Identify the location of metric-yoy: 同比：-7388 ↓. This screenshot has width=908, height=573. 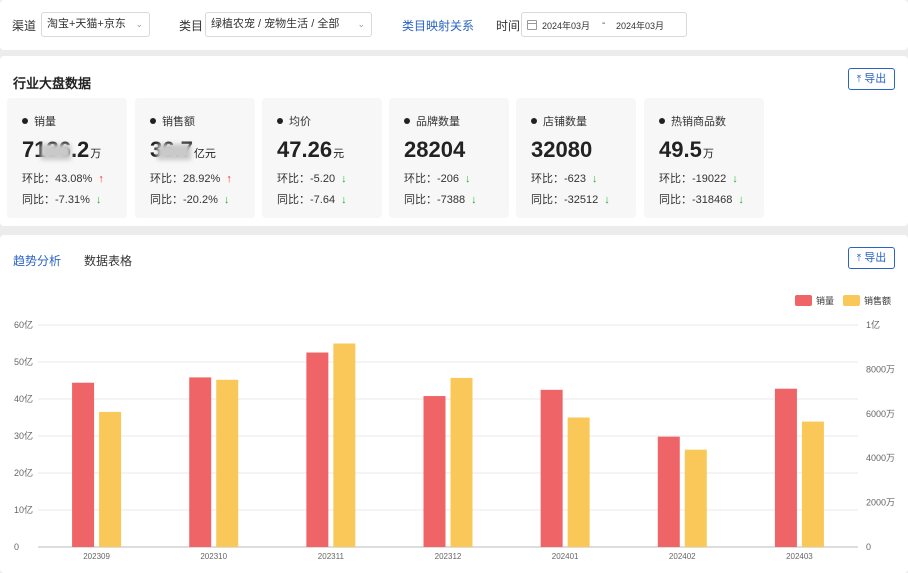
(440, 200).